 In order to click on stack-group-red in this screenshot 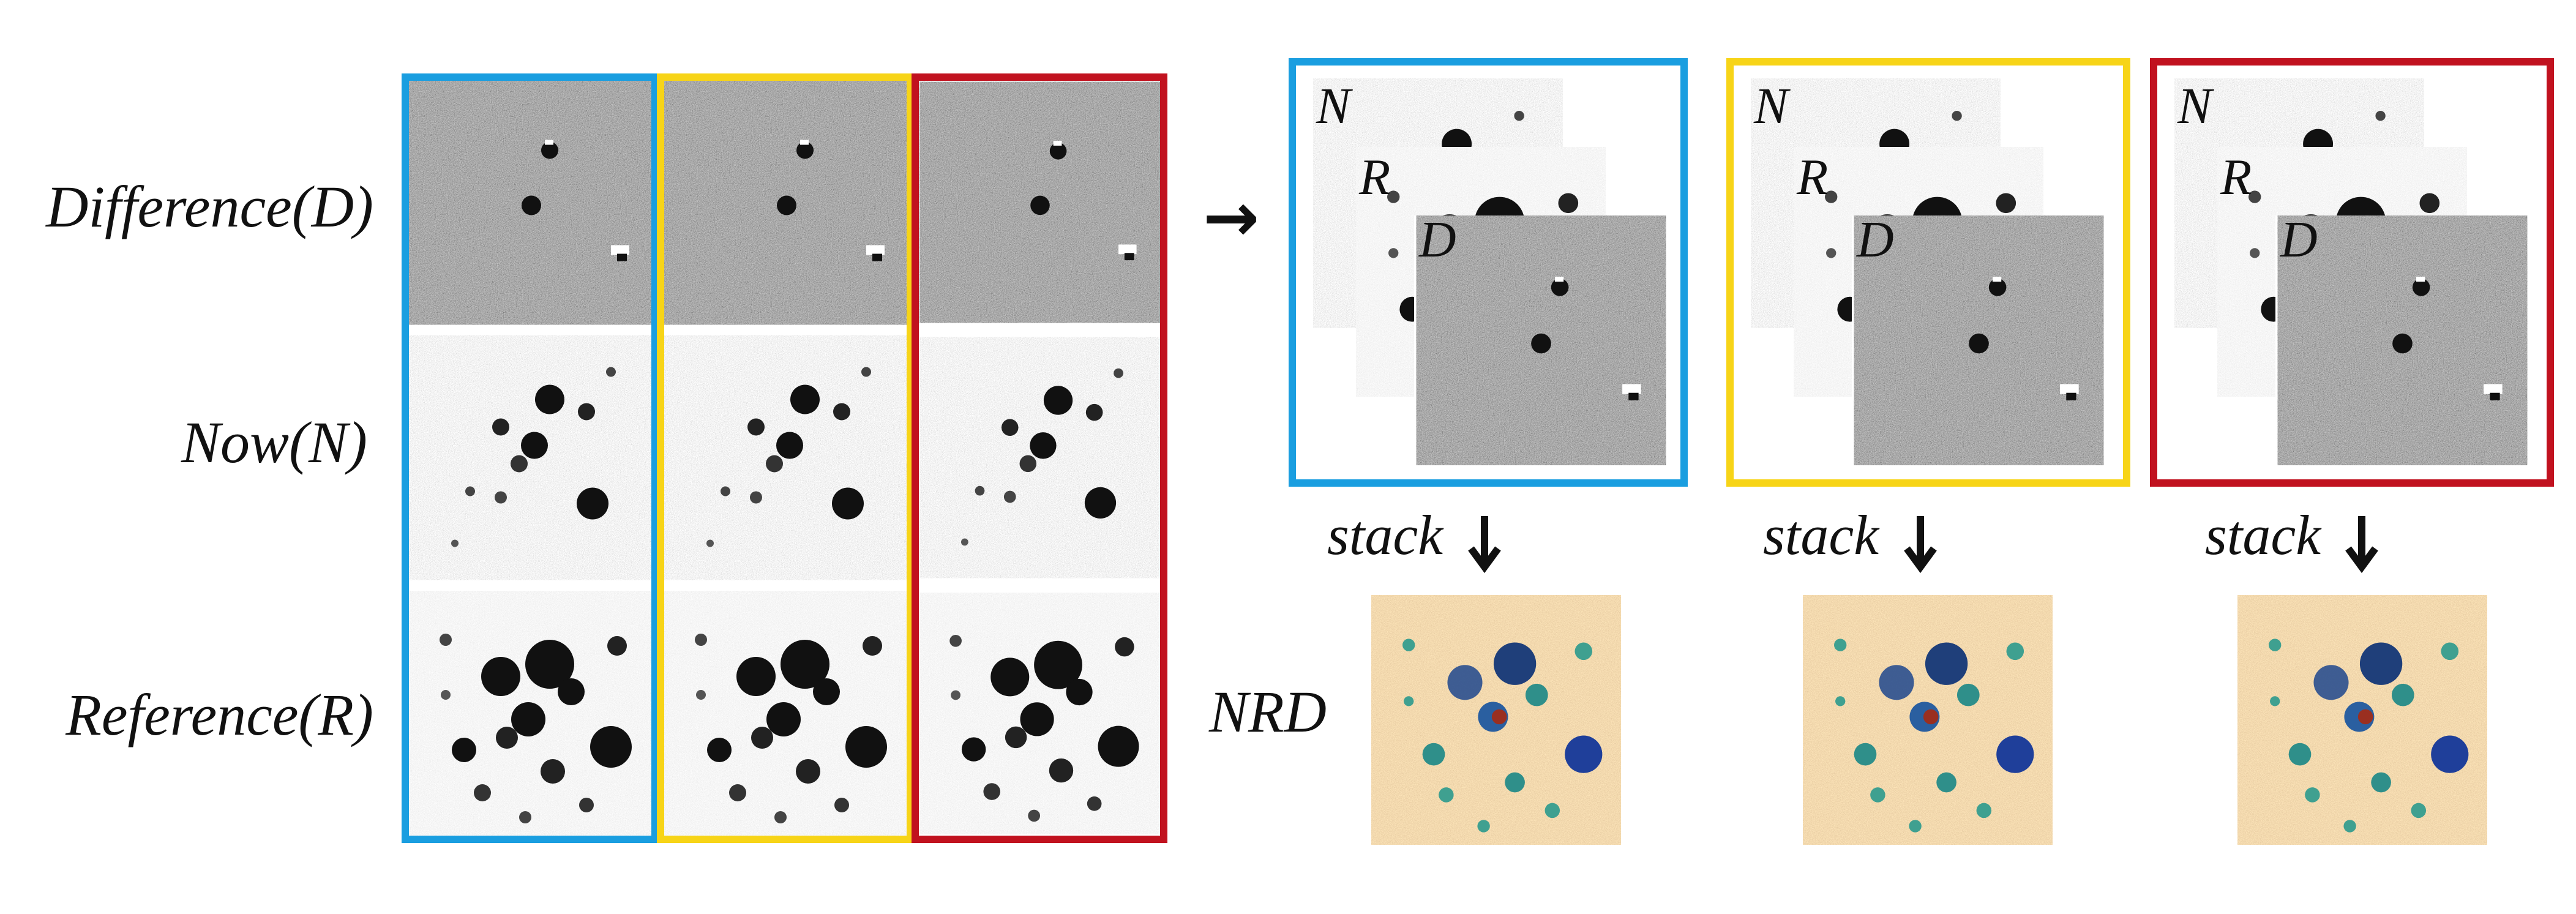, I will do `click(2352, 272)`.